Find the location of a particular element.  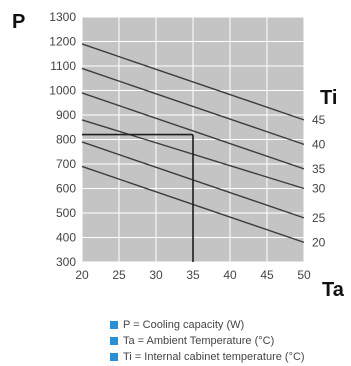

series-axis-label: Ti is located at coordinates (328, 98).